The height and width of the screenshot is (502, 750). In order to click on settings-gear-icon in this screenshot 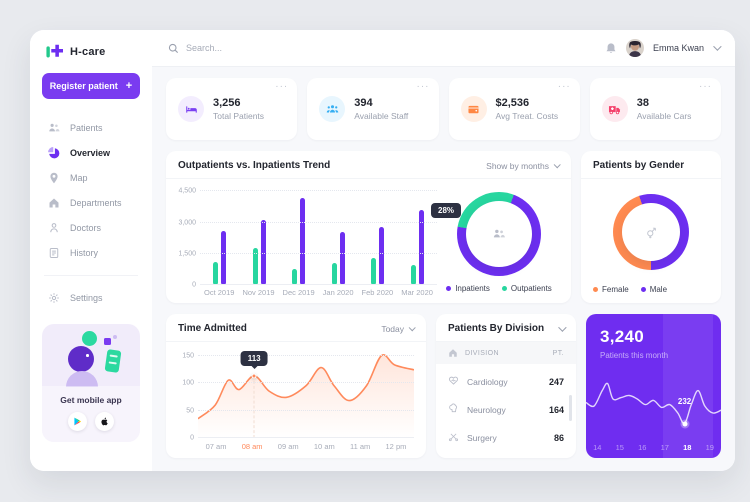, I will do `click(53, 297)`.